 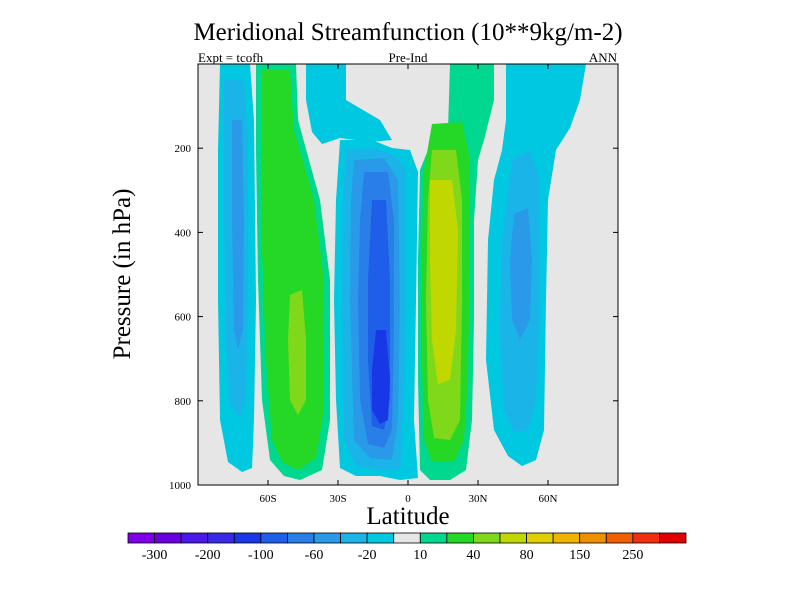 What do you see at coordinates (180, 486) in the screenshot?
I see `y-tick-label: 1000` at bounding box center [180, 486].